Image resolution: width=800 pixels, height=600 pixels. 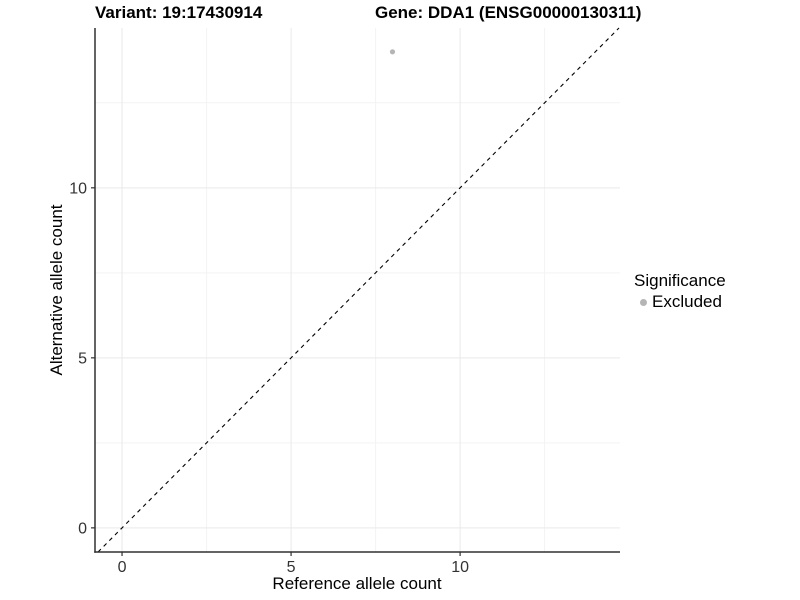 I want to click on y-tick-label: 0, so click(x=82, y=528).